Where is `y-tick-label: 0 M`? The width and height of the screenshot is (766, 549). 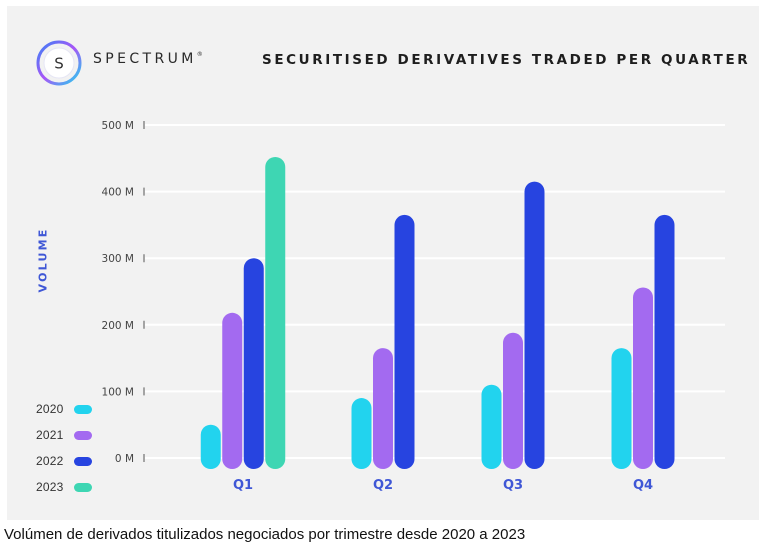
y-tick-label: 0 M is located at coordinates (124, 459).